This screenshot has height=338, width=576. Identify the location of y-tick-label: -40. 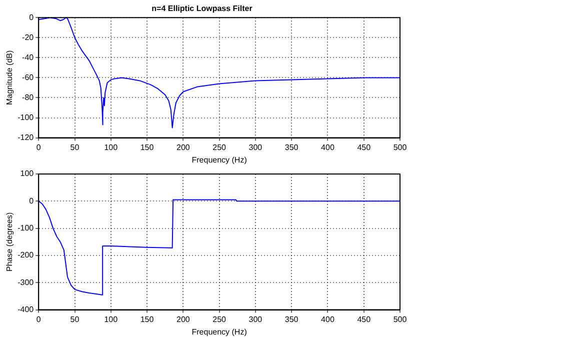
(28, 57).